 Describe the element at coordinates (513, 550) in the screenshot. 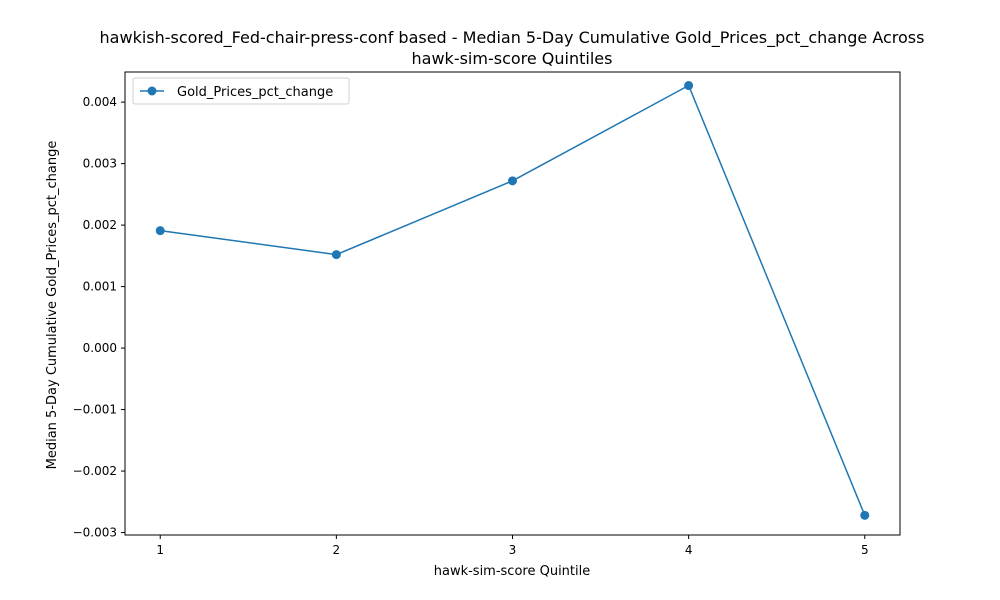

I see `x-tick-label: 3` at that location.